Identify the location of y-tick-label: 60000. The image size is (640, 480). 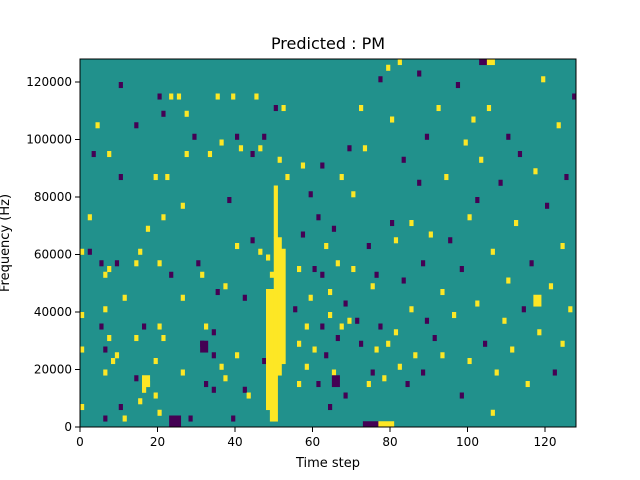
(53, 255).